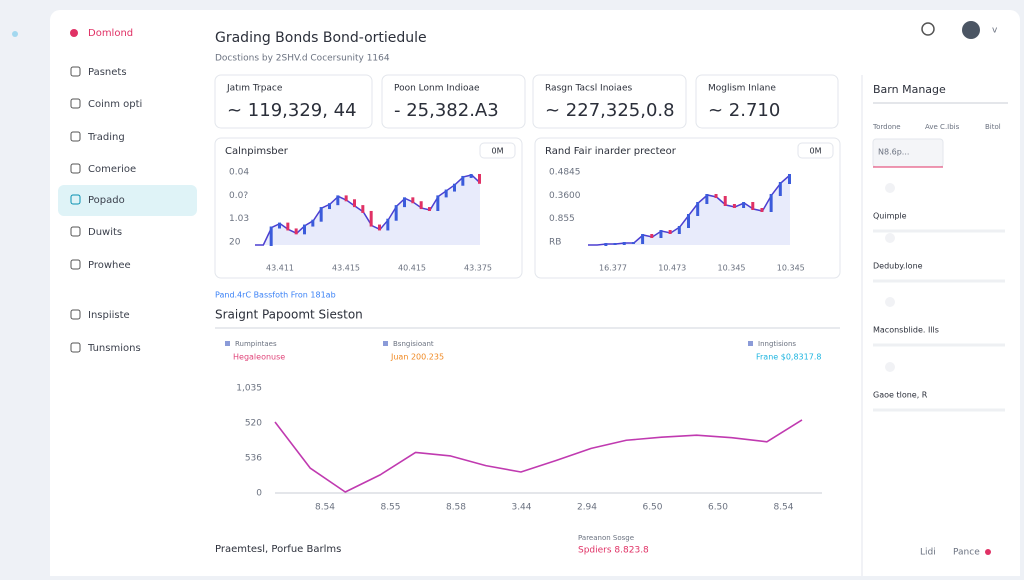 This screenshot has height=580, width=1024. I want to click on nav-item: Trading, so click(106, 137).